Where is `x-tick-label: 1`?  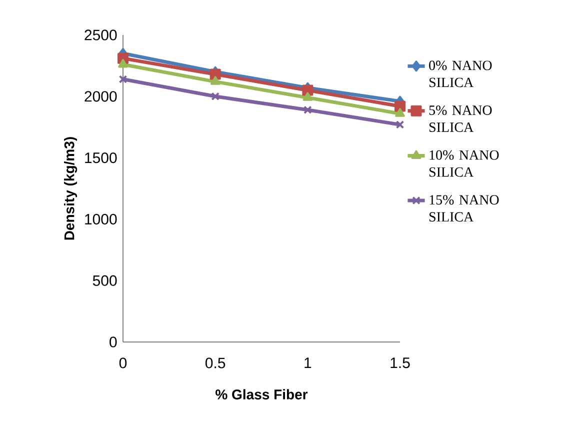
x-tick-label: 1 is located at coordinates (308, 363).